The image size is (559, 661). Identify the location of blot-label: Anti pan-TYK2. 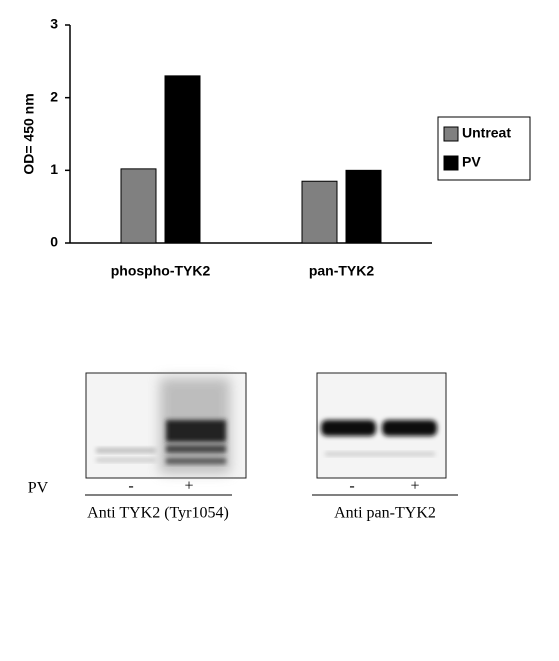
(385, 513).